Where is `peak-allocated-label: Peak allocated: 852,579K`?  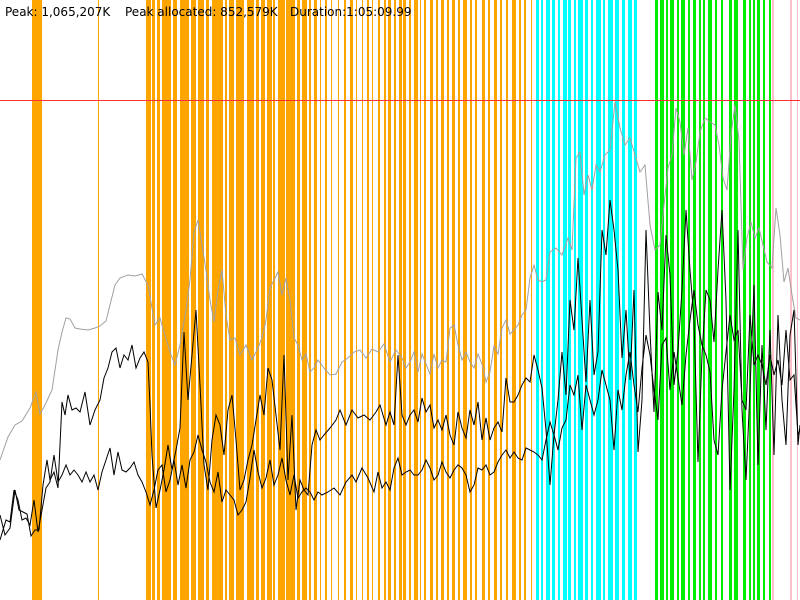
peak-allocated-label: Peak allocated: 852,579K is located at coordinates (201, 12).